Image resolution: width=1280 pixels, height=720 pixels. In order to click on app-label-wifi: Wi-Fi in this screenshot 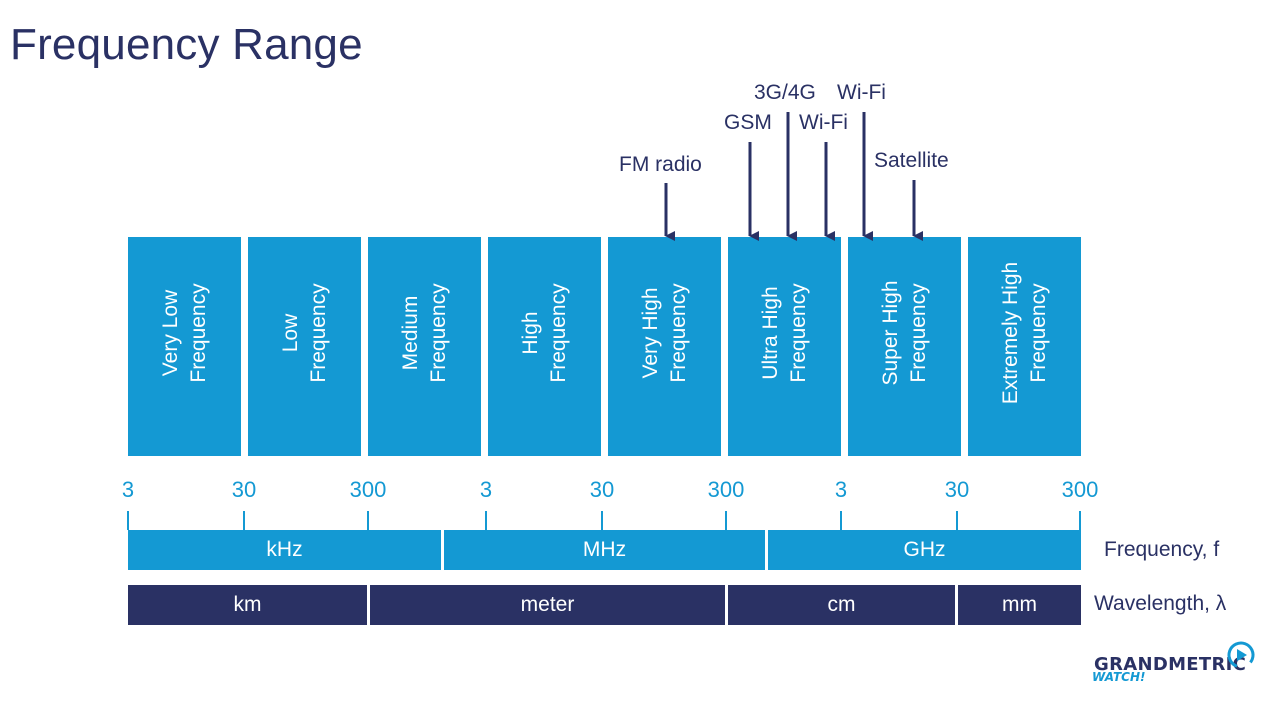, I will do `click(823, 122)`.